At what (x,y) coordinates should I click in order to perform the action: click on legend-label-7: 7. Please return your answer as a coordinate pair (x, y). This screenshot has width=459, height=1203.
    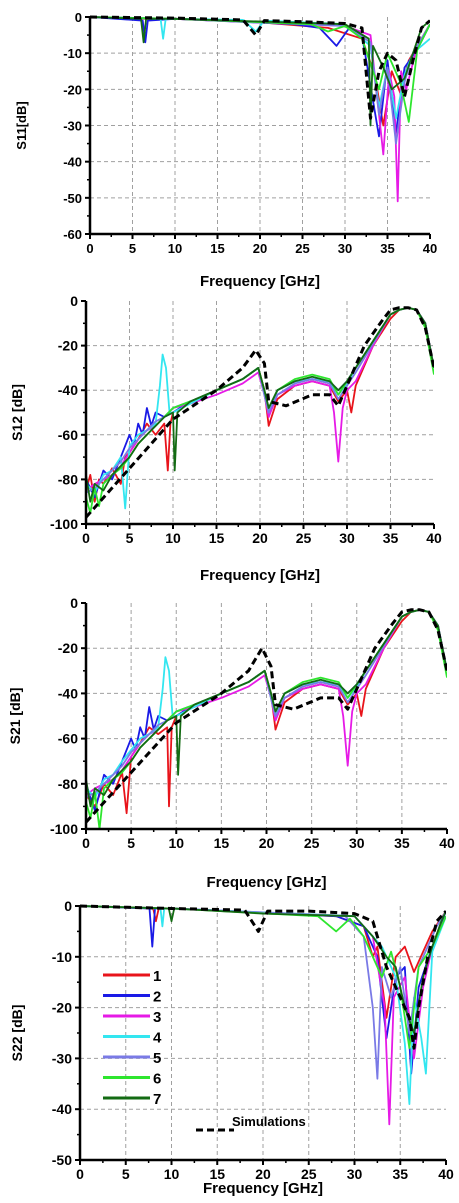
    Looking at the image, I should click on (157, 1099).